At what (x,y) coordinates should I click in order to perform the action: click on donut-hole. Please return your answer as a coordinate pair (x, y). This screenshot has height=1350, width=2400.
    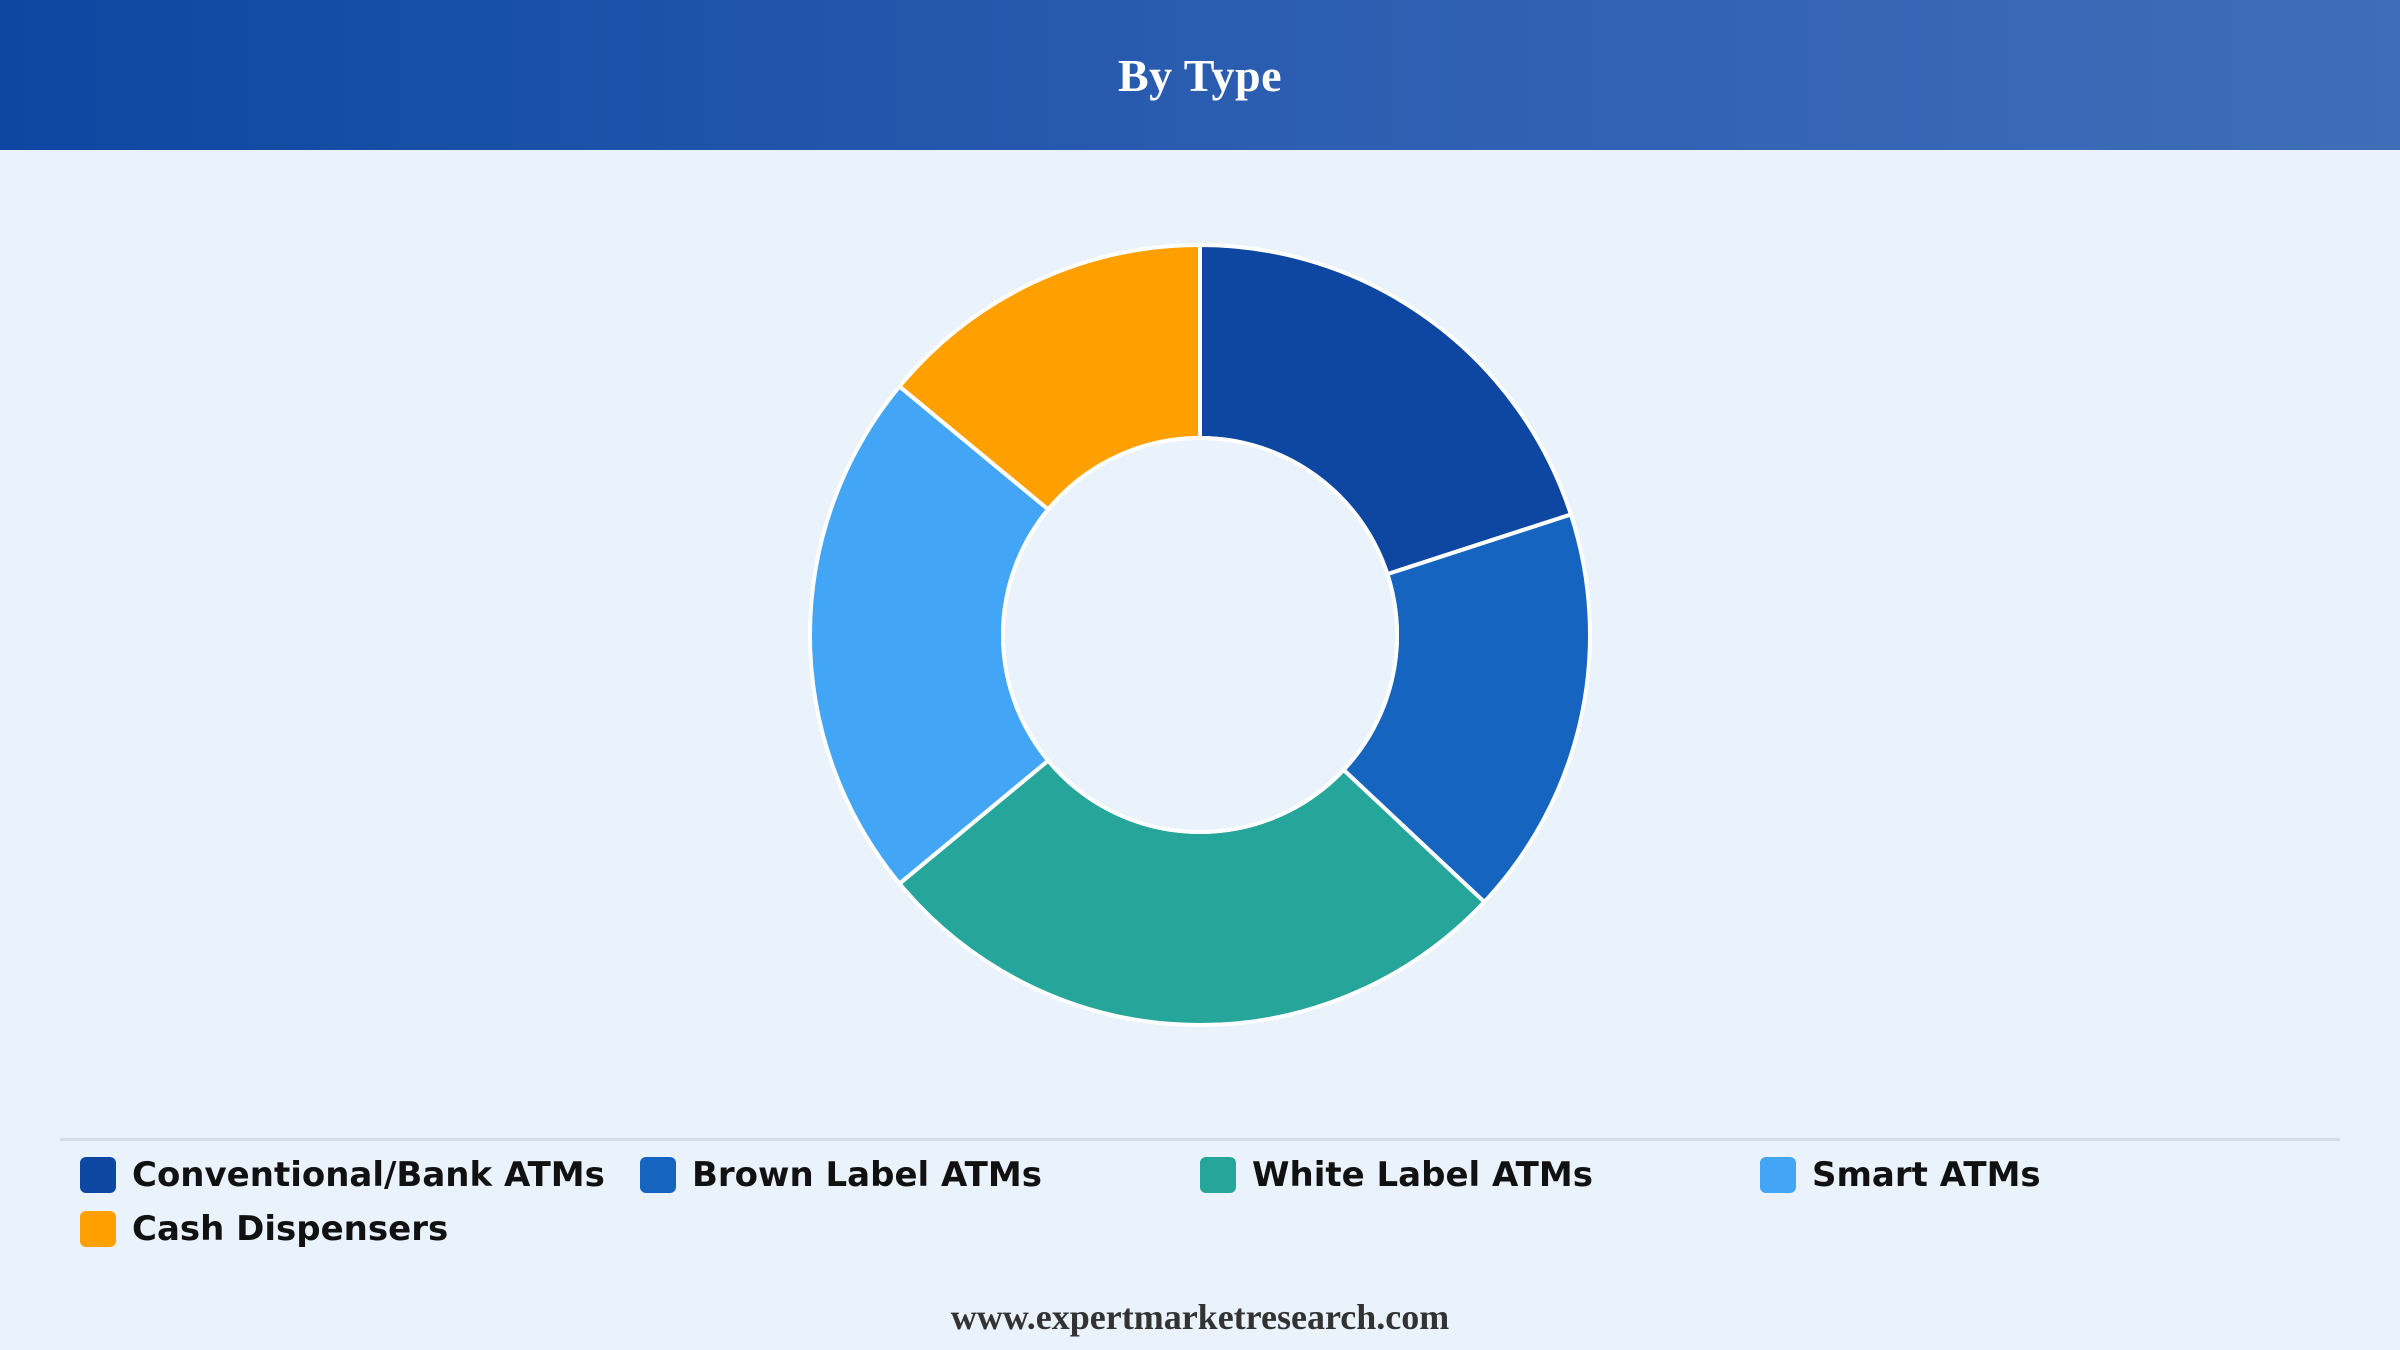
    Looking at the image, I should click on (1200, 635).